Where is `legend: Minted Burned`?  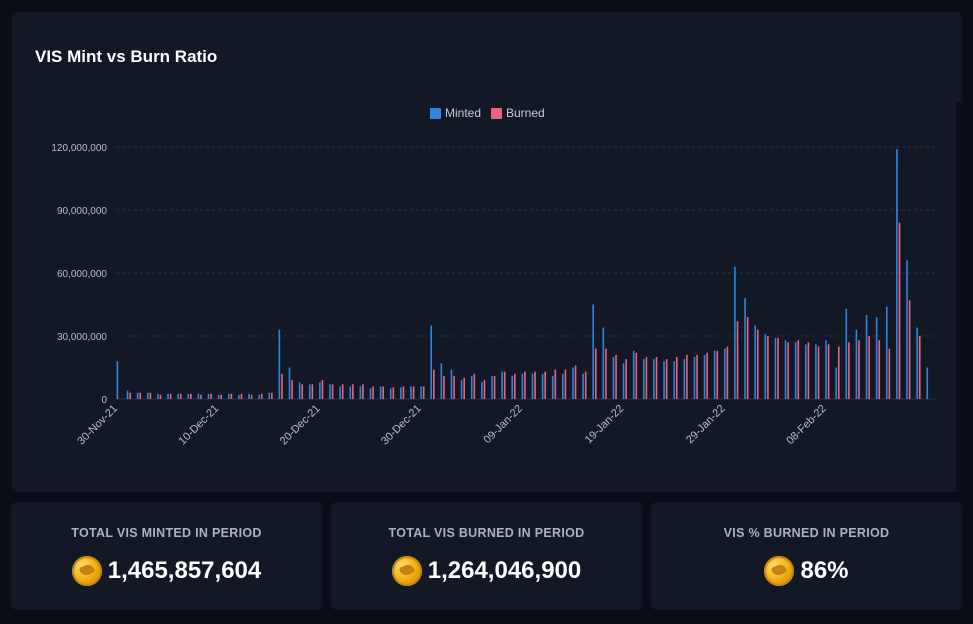
legend: Minted Burned is located at coordinates (487, 113).